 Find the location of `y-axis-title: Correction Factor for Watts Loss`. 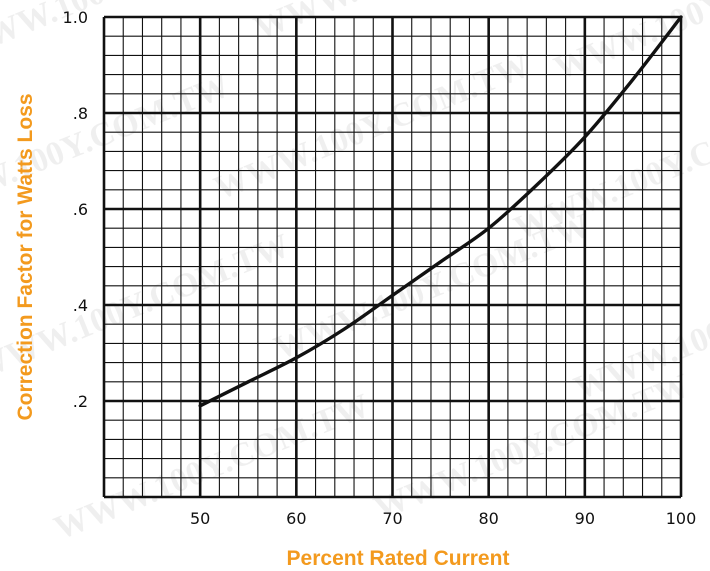

y-axis-title: Correction Factor for Watts Loss is located at coordinates (25, 256).